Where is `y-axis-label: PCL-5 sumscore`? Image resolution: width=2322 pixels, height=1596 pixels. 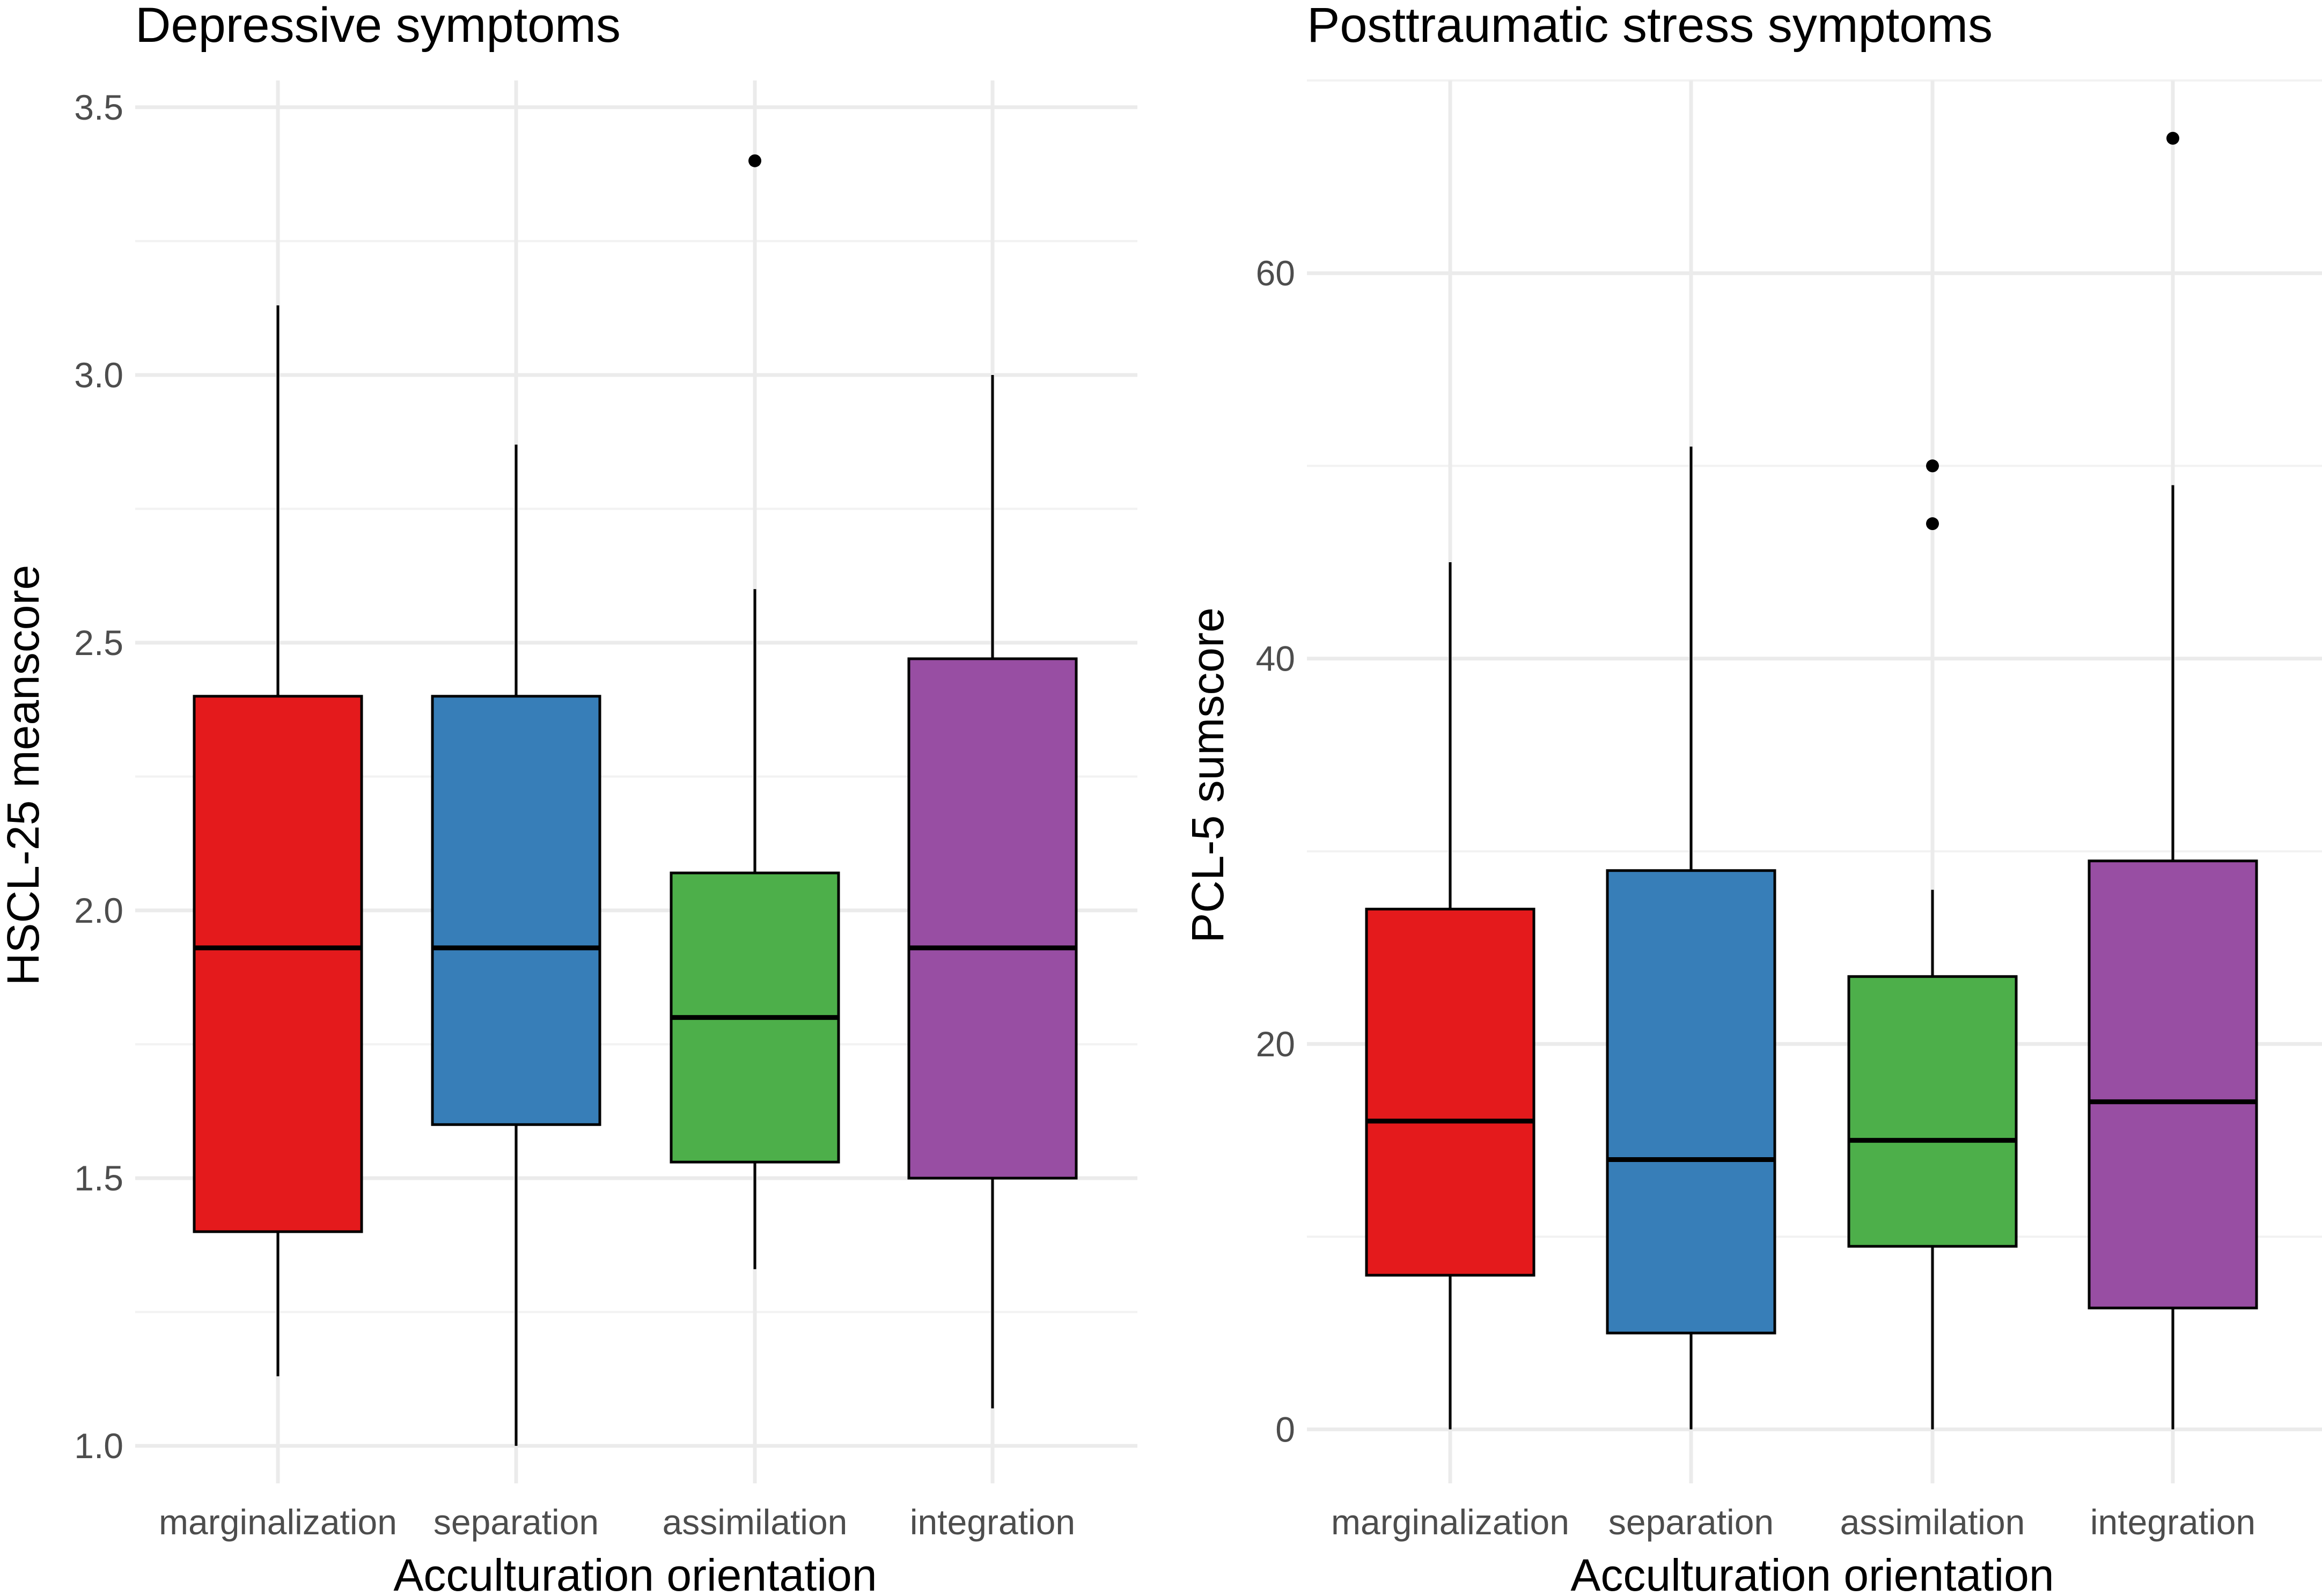 y-axis-label: PCL-5 sumscore is located at coordinates (1207, 775).